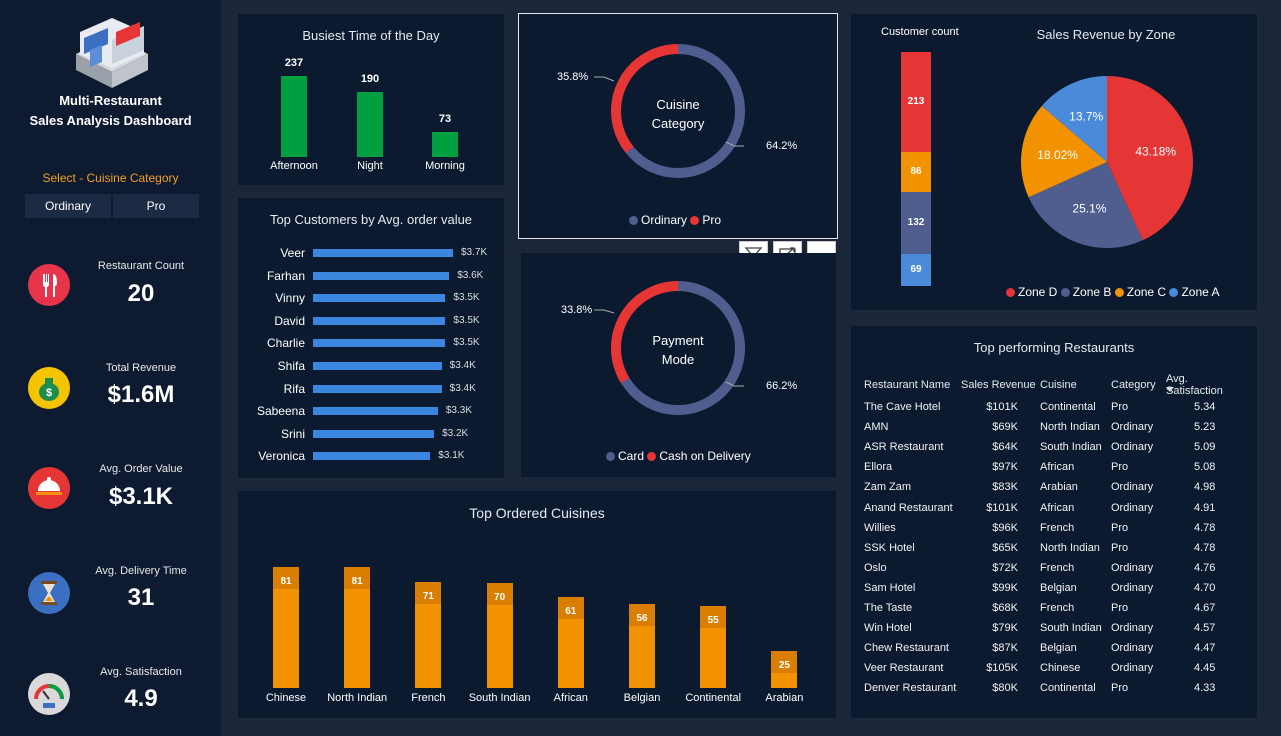 The height and width of the screenshot is (736, 1281). Describe the element at coordinates (1055, 487) in the screenshot. I see `table-row: Zam Zam $83K Arabian Ordinary 4.98` at that location.